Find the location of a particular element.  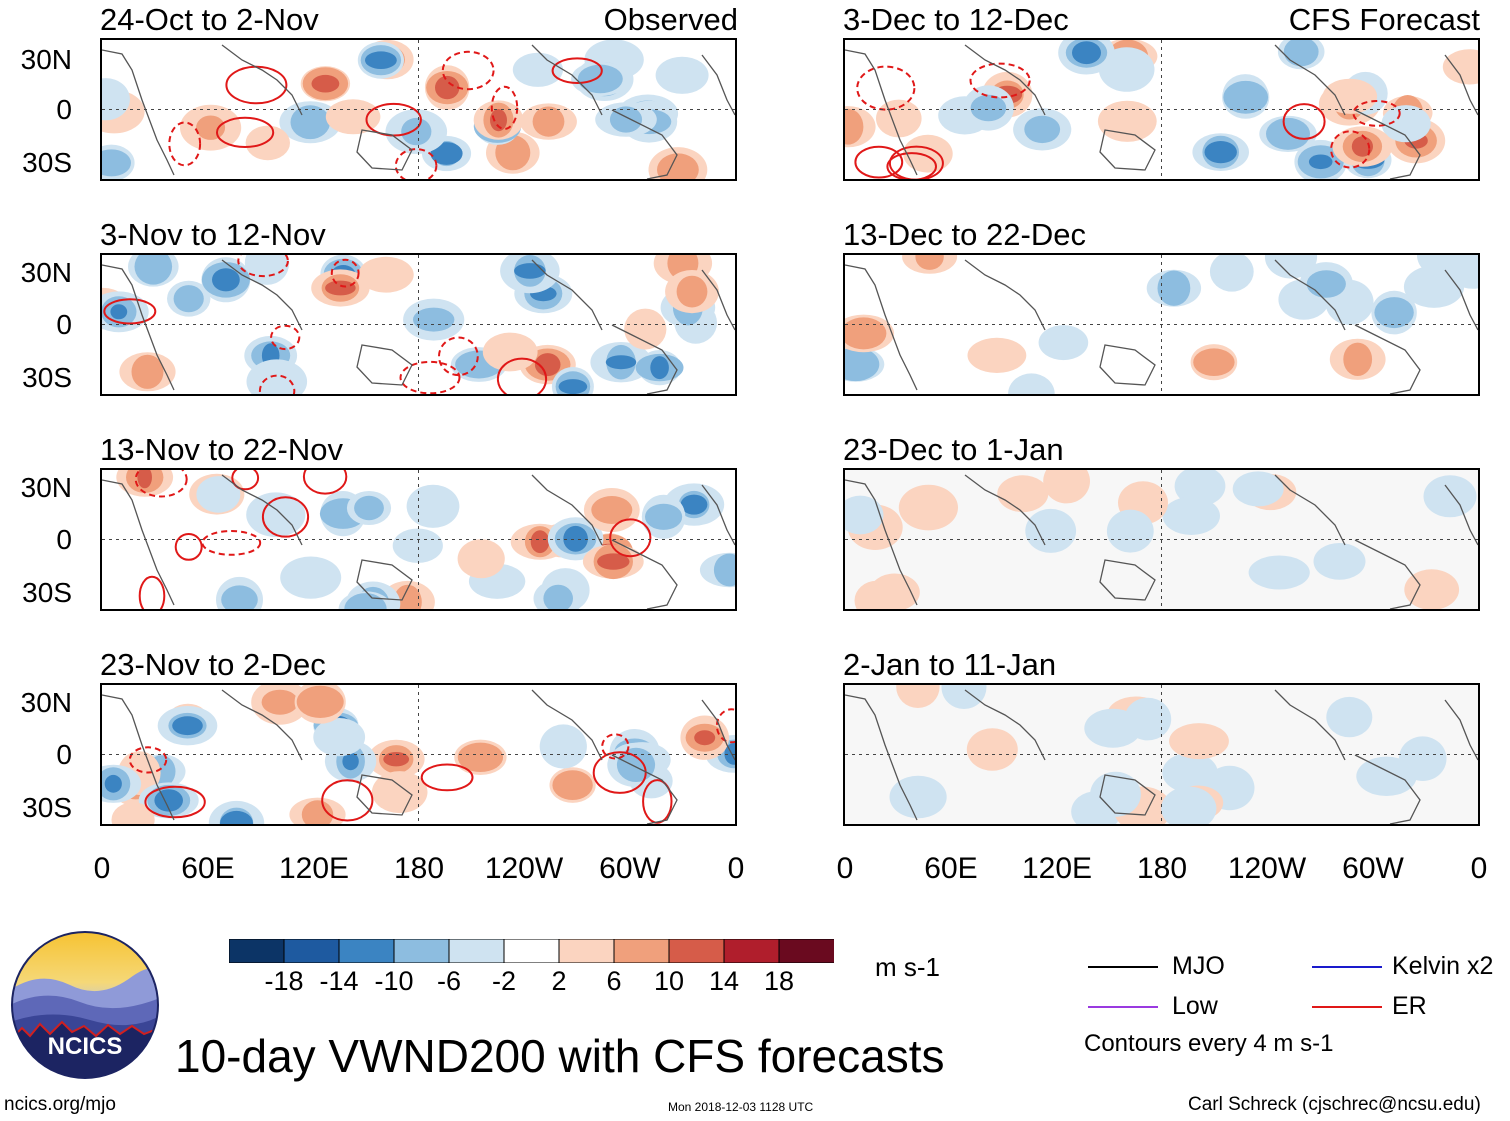

legend-line-kelvin is located at coordinates (1347, 967).